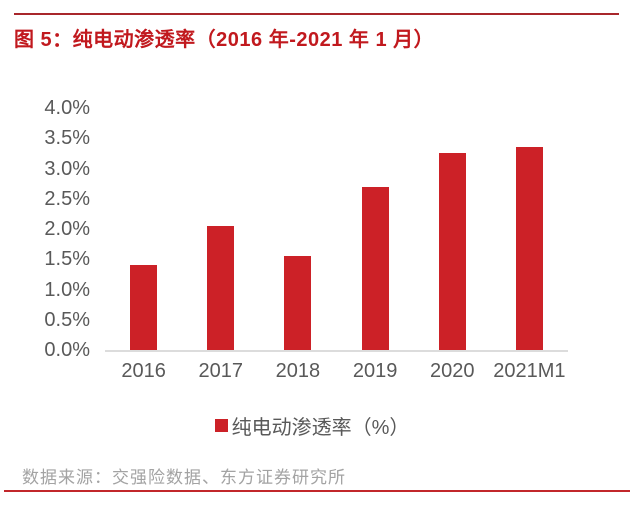 The height and width of the screenshot is (506, 640). What do you see at coordinates (221, 425) in the screenshot?
I see `legend-swatch-icon` at bounding box center [221, 425].